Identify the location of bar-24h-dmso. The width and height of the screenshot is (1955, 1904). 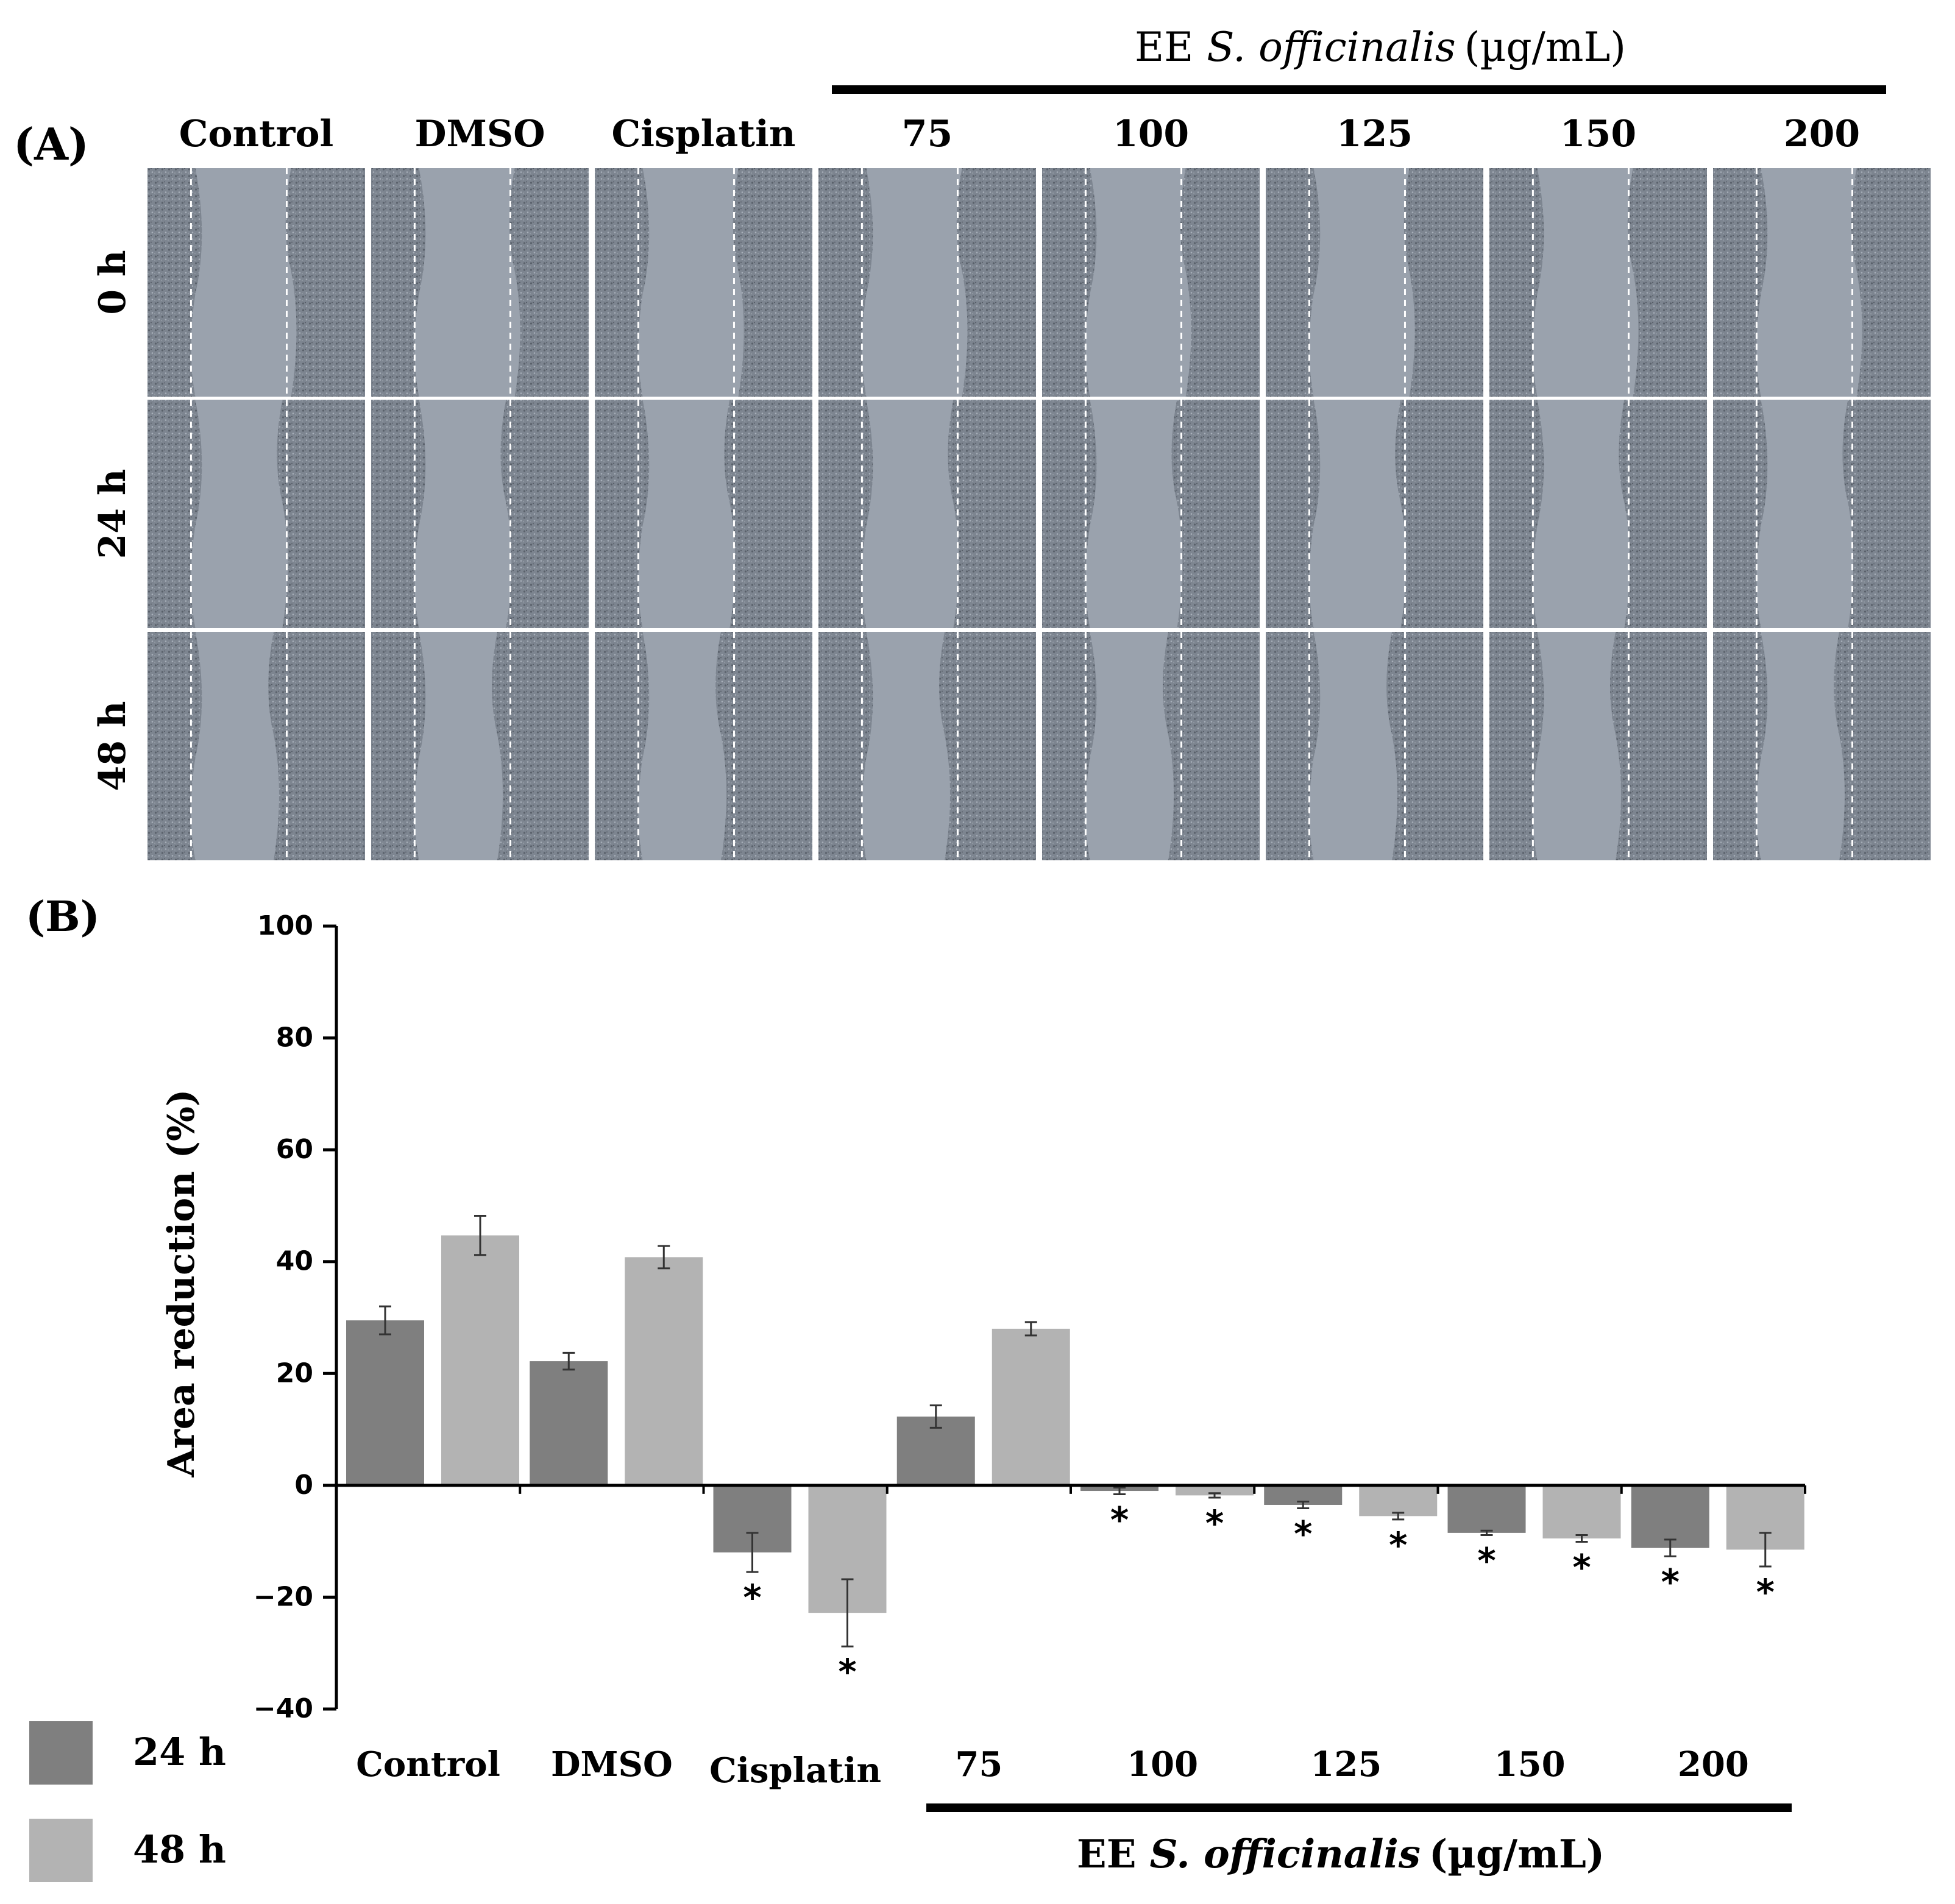
(569, 1423).